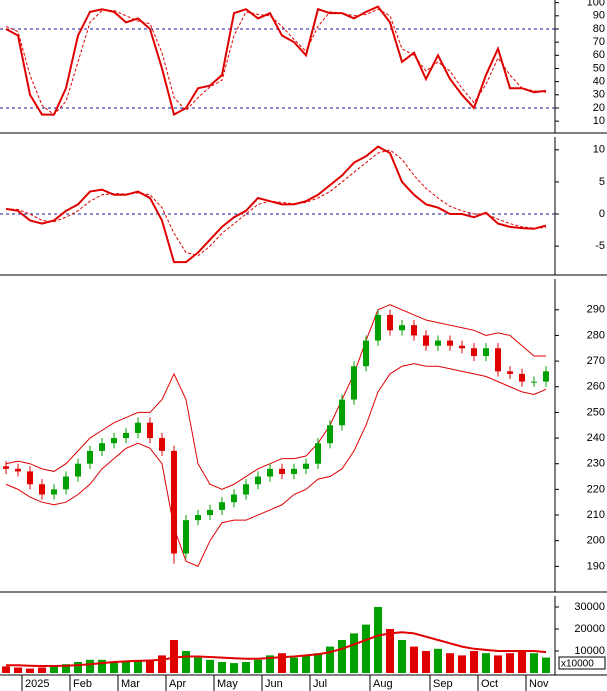  What do you see at coordinates (599, 95) in the screenshot?
I see `y-tick-label: 30` at bounding box center [599, 95].